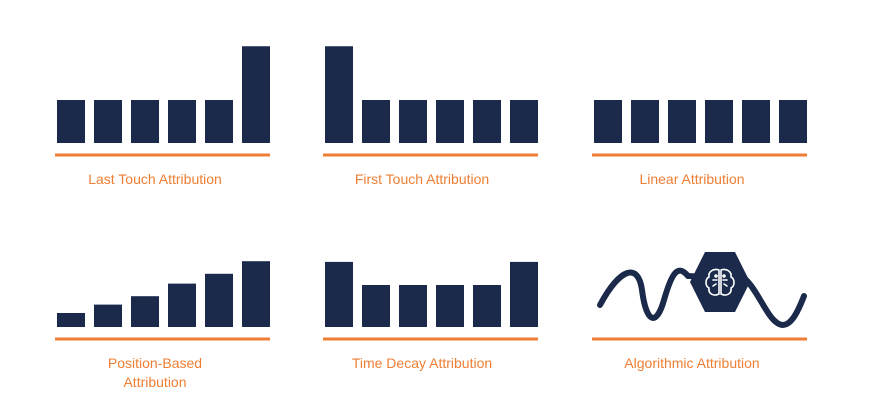  I want to click on position-based-baseline, so click(162, 339).